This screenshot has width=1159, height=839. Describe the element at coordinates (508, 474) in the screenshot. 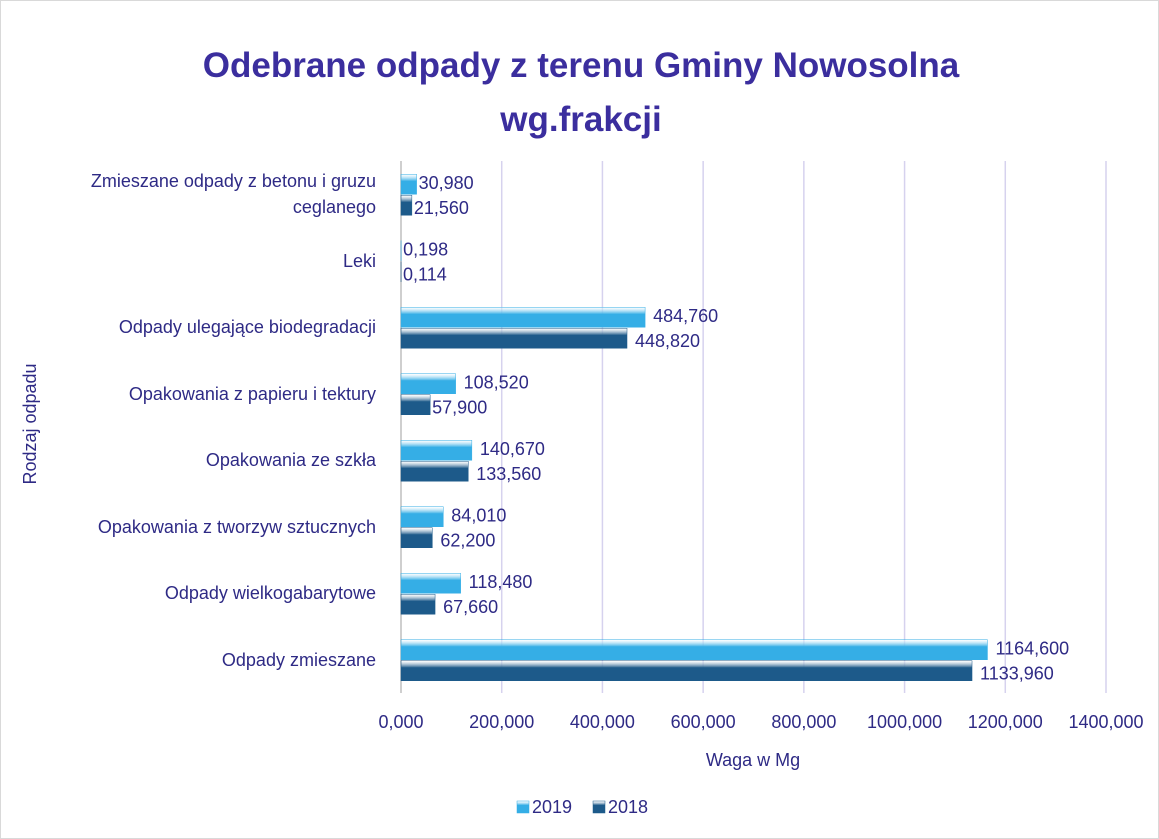

I see `data-label: 133,560` at that location.